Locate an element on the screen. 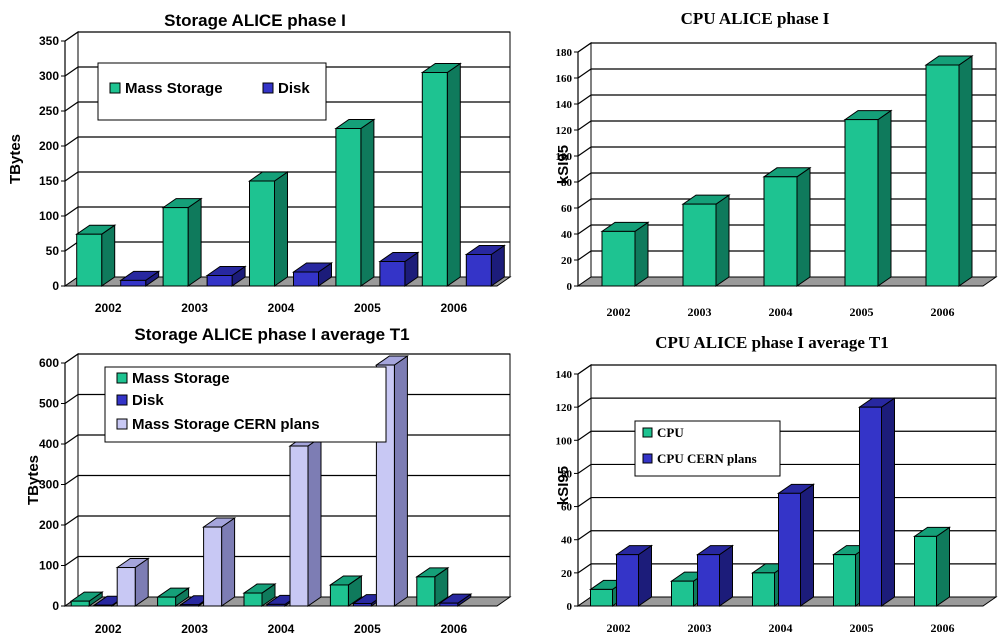 Image resolution: width=1007 pixels, height=639 pixels. bar-disk-2005 is located at coordinates (399, 269).